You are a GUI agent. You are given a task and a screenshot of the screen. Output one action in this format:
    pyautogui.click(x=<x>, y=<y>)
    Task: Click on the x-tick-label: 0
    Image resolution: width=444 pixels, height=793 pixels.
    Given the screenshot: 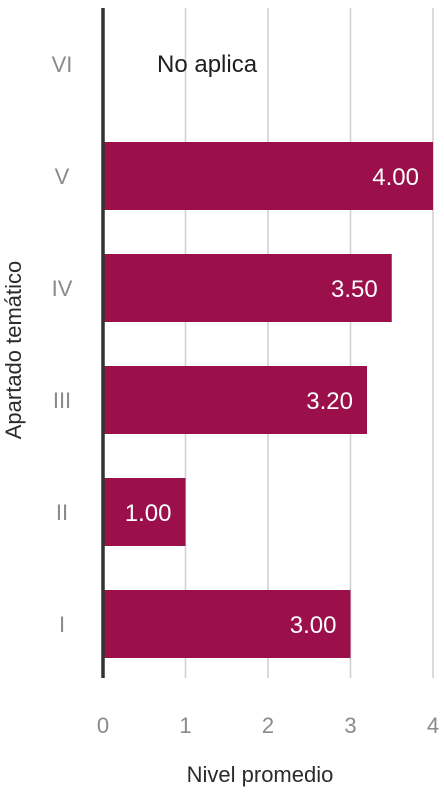 What is the action you would take?
    pyautogui.click(x=103, y=725)
    